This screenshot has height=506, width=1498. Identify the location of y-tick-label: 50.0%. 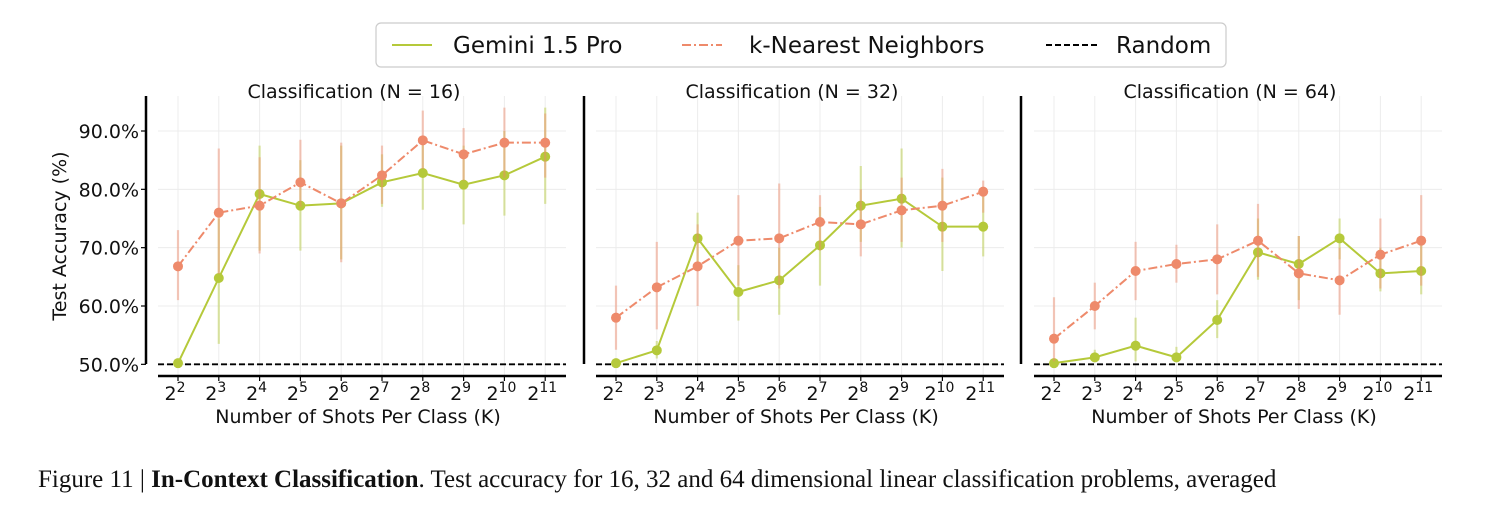
(109, 365).